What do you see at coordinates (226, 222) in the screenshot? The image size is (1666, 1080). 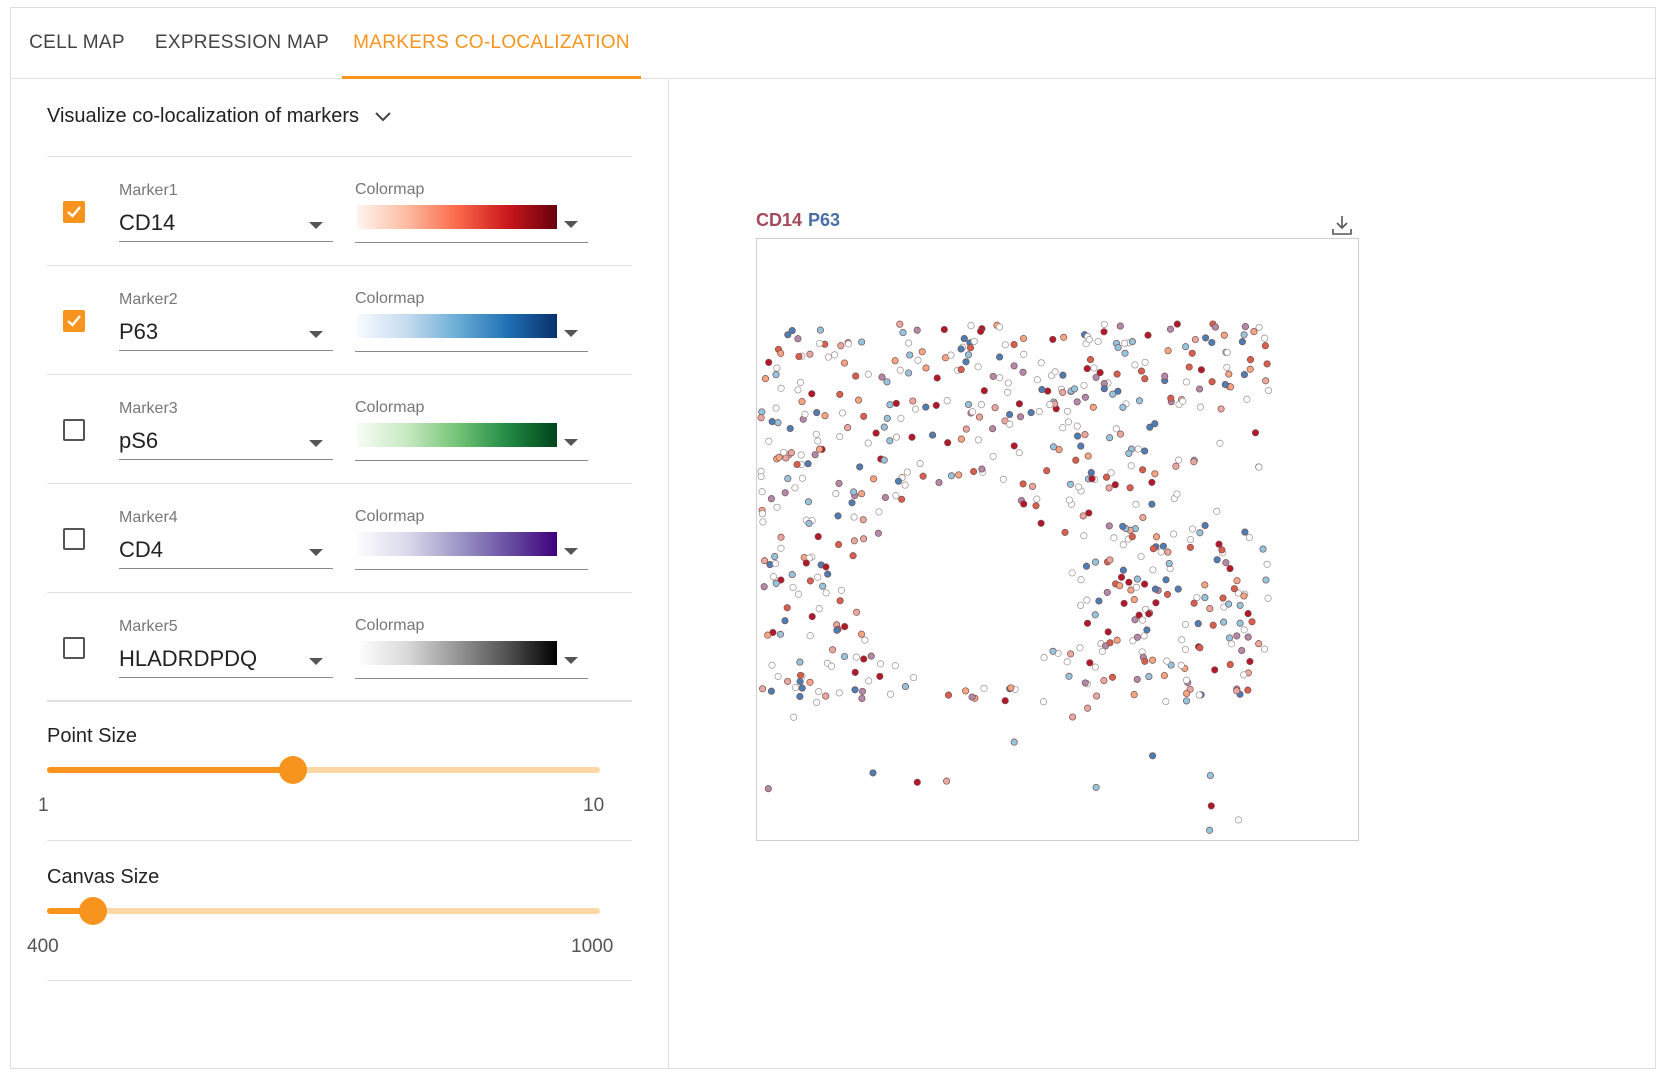 I see `marker-select: CD14` at bounding box center [226, 222].